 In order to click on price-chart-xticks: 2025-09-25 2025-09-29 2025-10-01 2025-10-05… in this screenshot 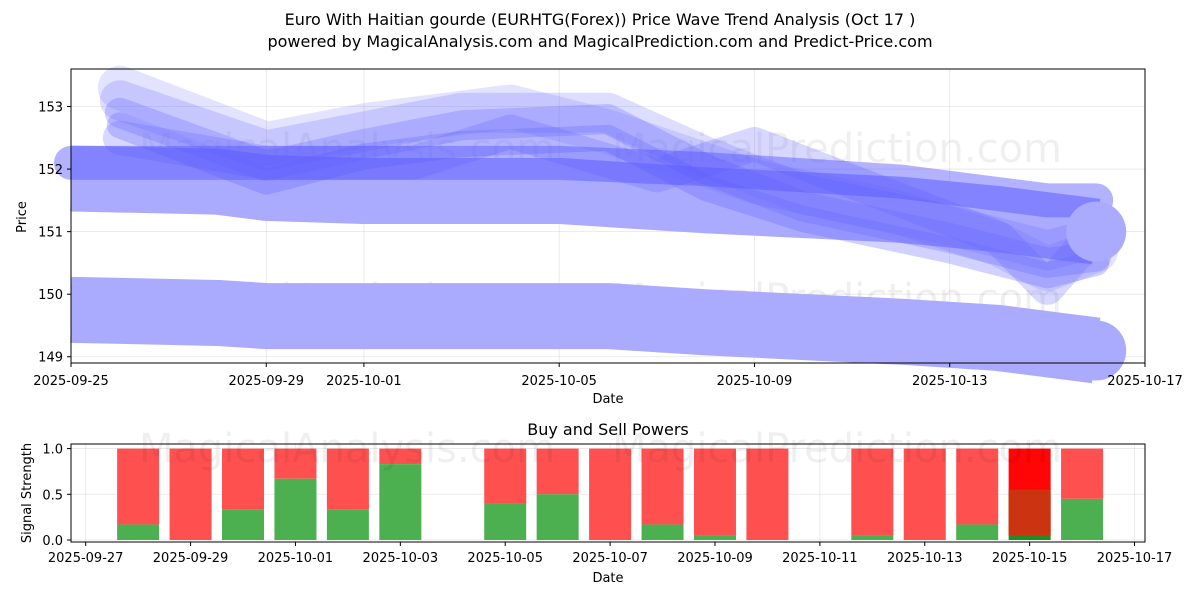, I will do `click(608, 376)`.